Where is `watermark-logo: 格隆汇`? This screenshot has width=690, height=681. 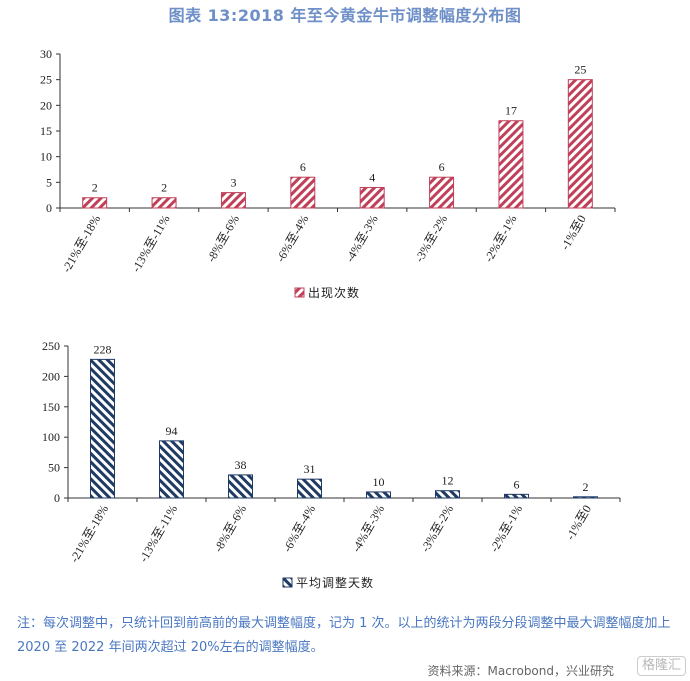 watermark-logo: 格隆汇 is located at coordinates (661, 666).